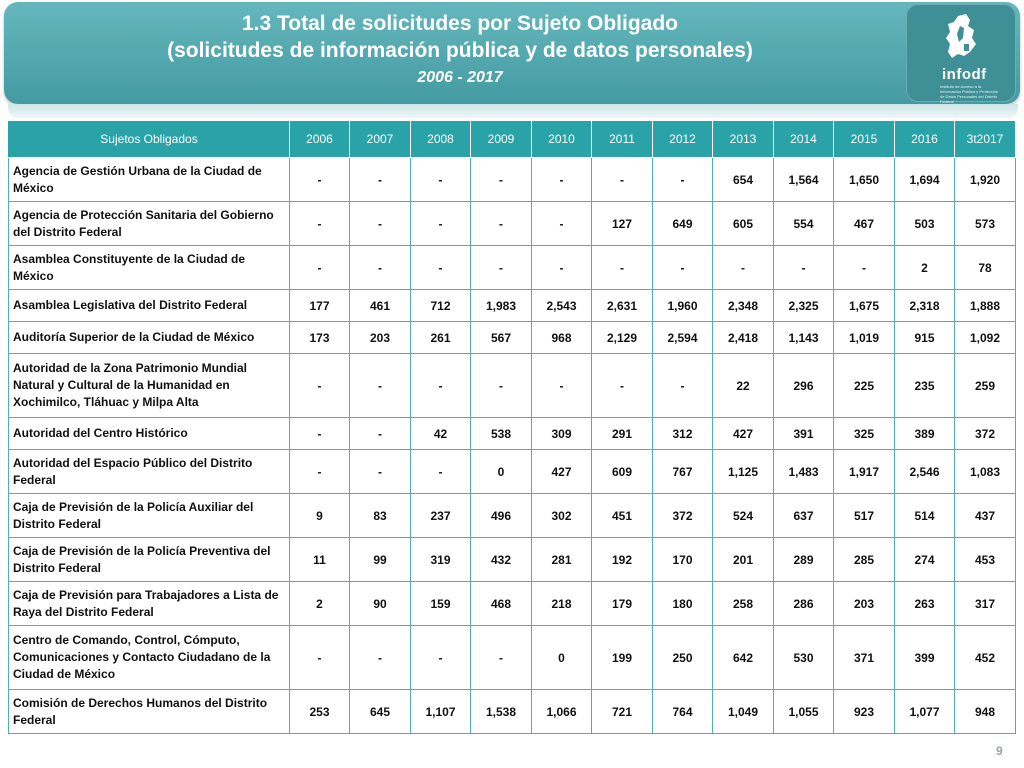  Describe the element at coordinates (864, 223) in the screenshot. I see `table-cell: 467` at that location.